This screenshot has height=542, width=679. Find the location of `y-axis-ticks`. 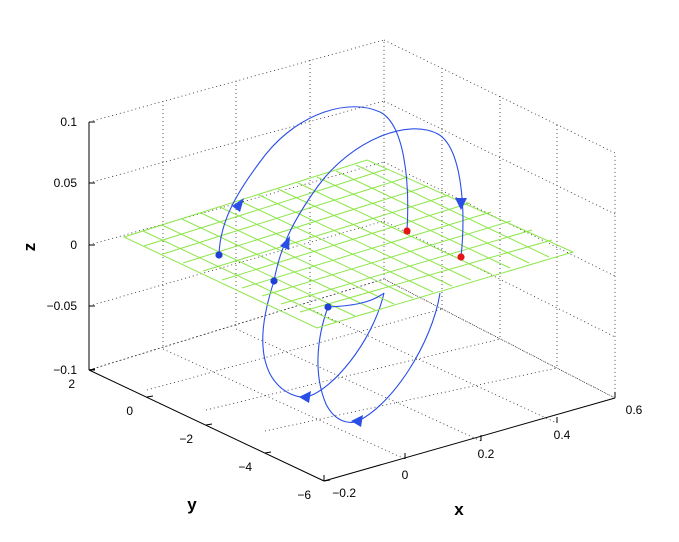

y-axis-ticks is located at coordinates (209, 425).